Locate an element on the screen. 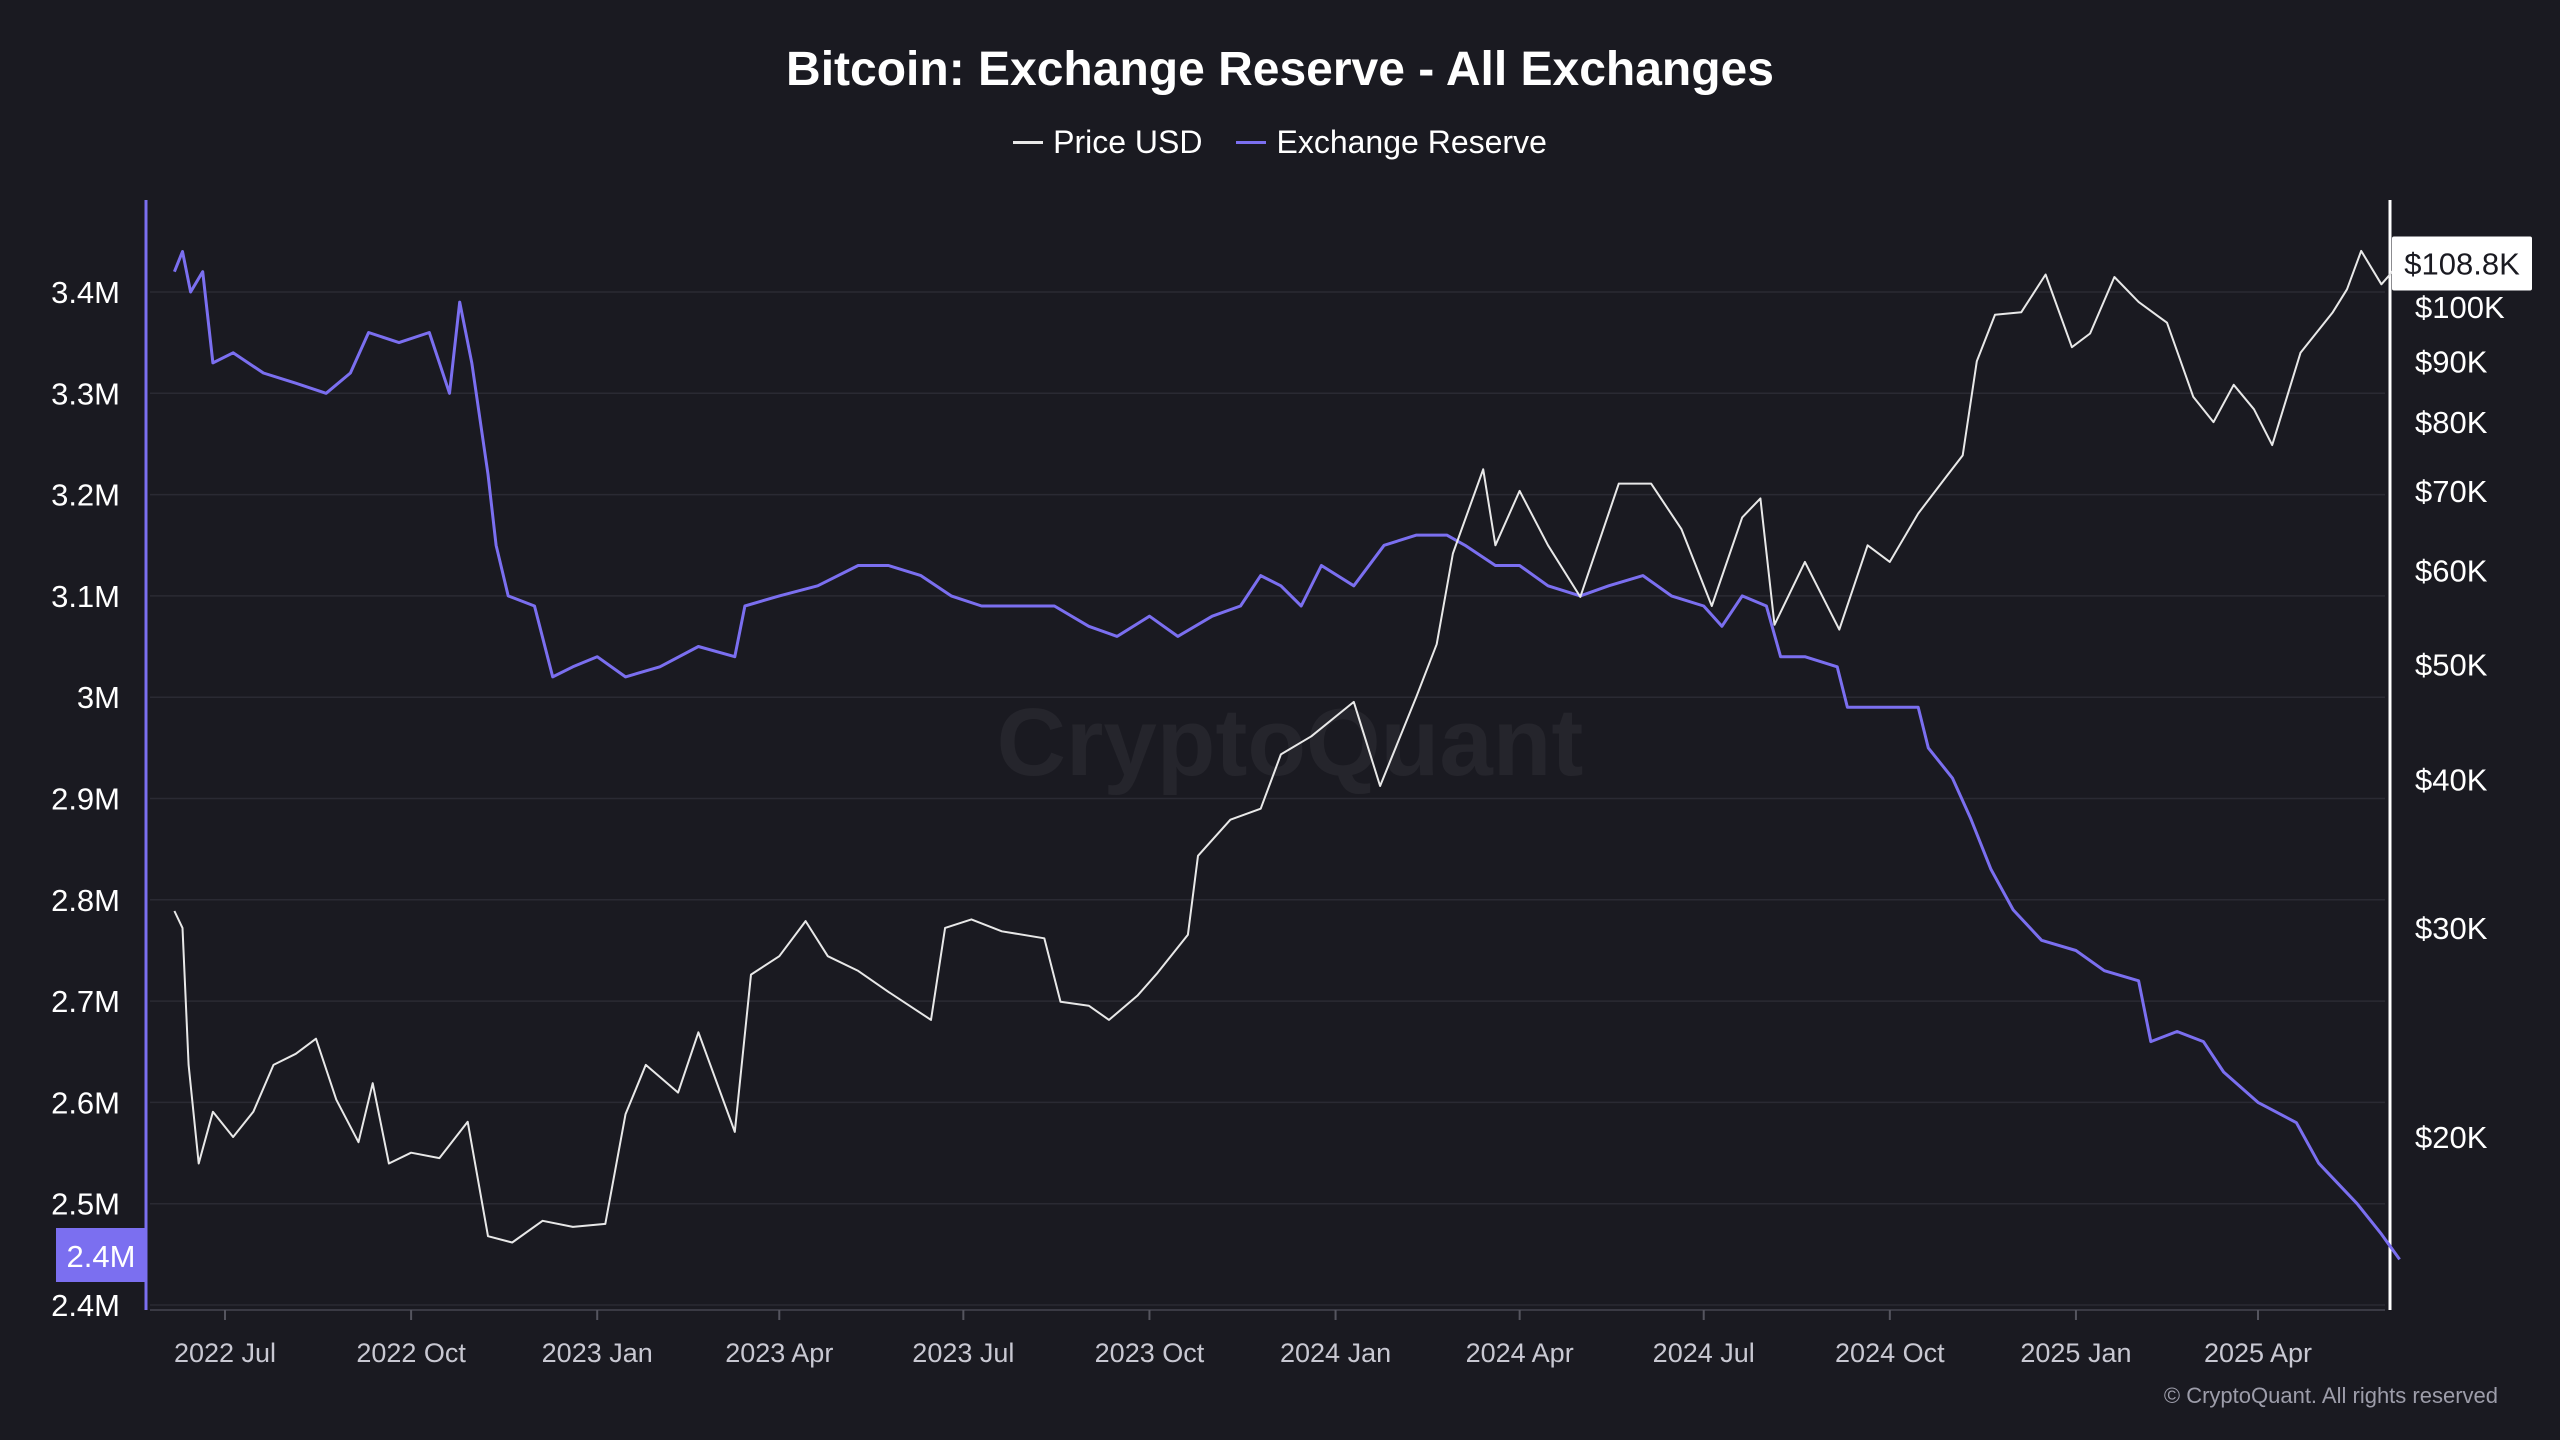  x-tick-label: 2023 Jan is located at coordinates (597, 1353).